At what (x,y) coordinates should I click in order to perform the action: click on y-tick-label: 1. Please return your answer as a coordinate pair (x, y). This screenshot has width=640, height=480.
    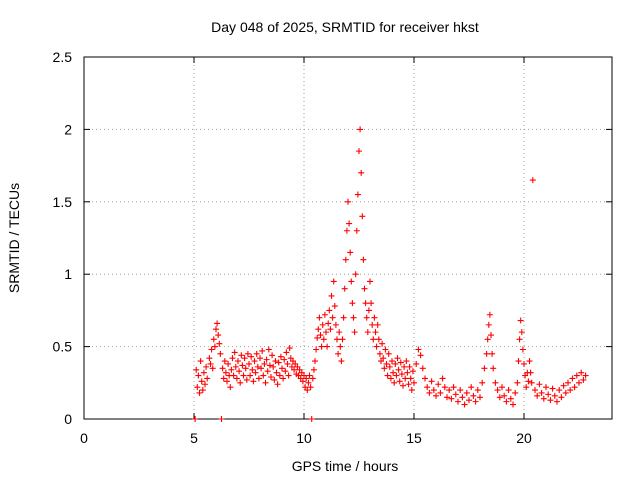
    Looking at the image, I should click on (68, 274).